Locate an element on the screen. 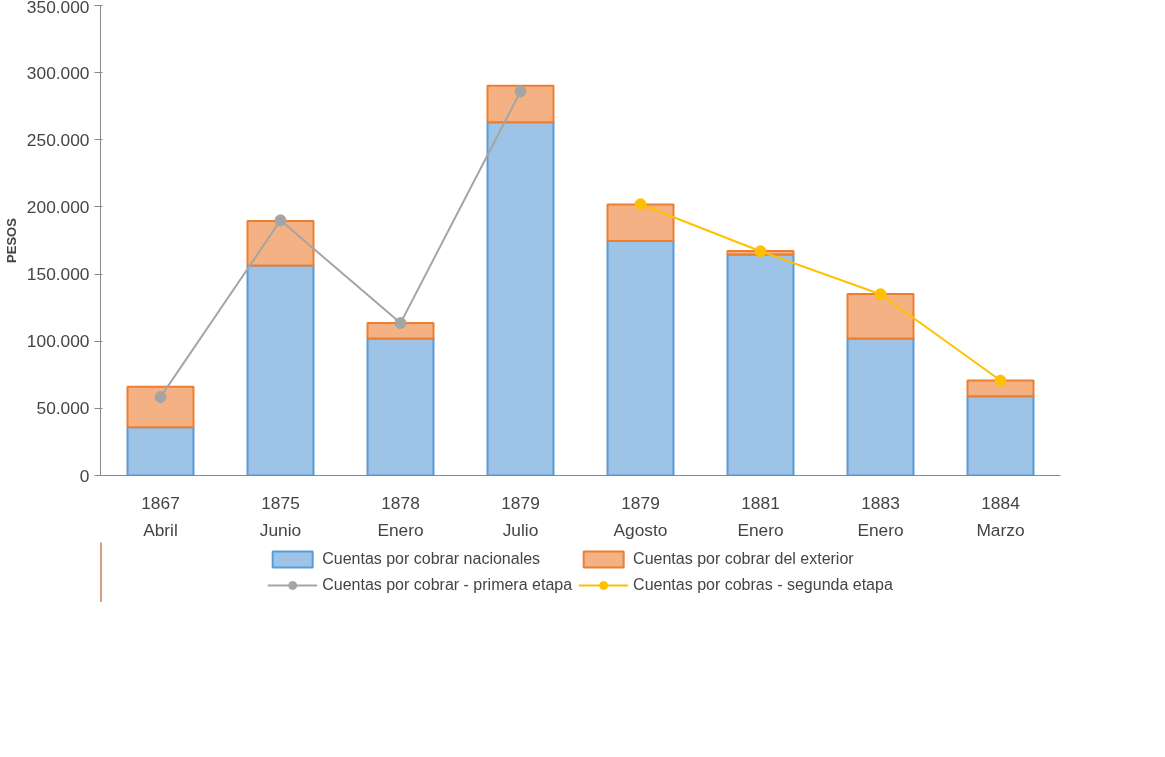  category-label: 1883 Enero is located at coordinates (880, 516).